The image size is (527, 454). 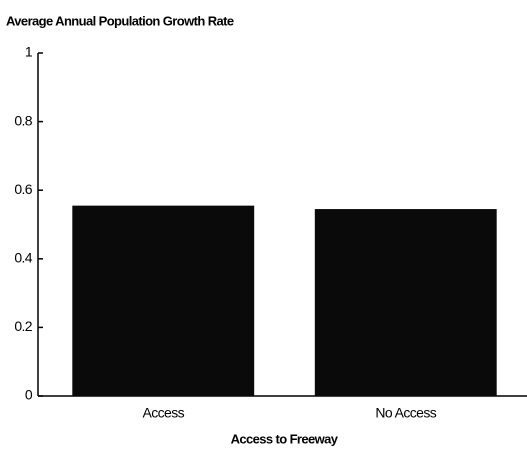 I want to click on y-tick-label: 0.4, so click(x=23, y=258).